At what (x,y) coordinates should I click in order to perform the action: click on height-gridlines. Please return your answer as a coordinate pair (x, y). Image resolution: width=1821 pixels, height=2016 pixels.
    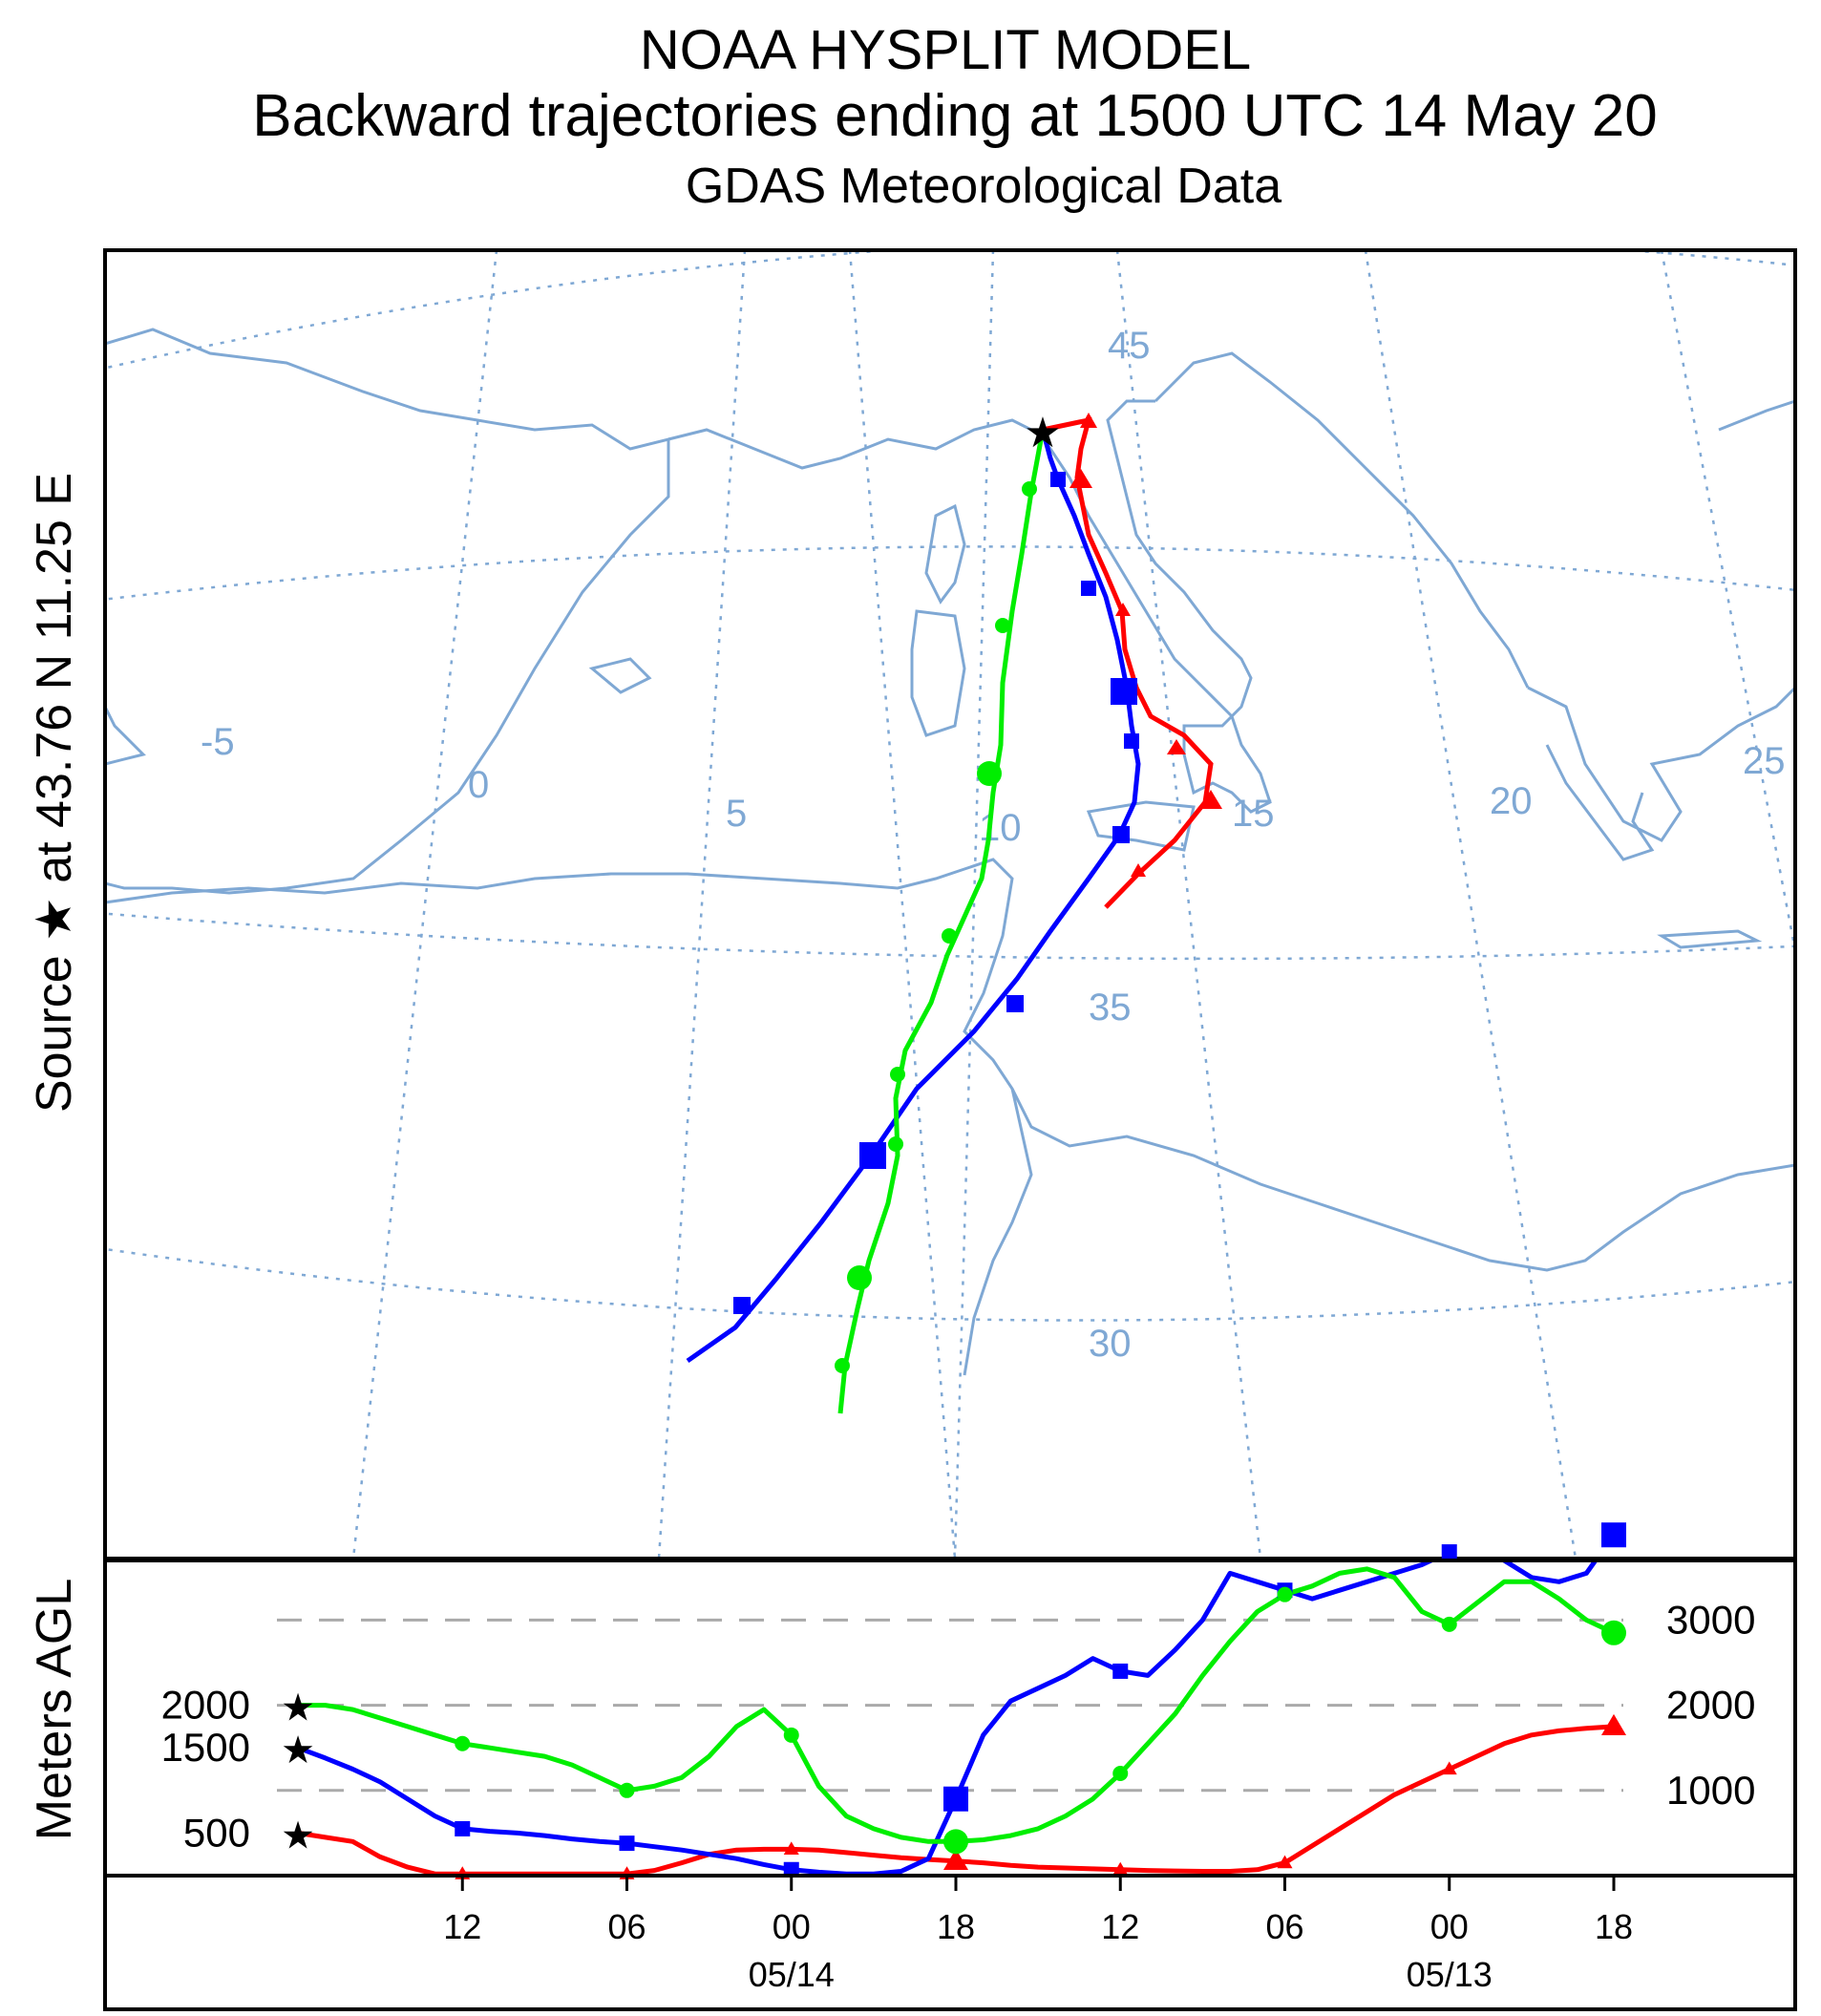
    Looking at the image, I should click on (950, 1705).